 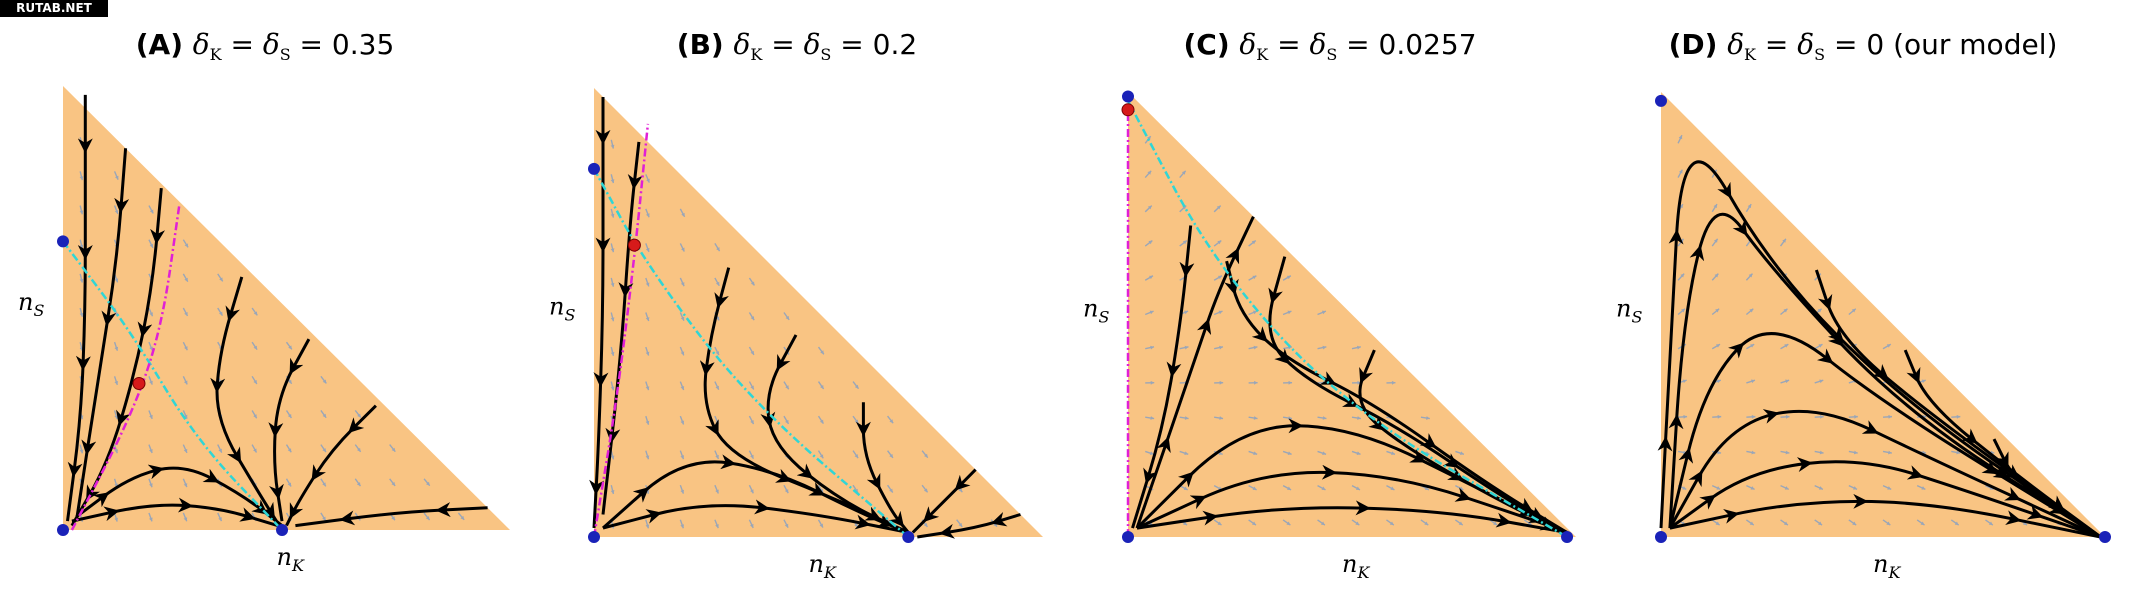 What do you see at coordinates (125, 368) in the screenshot?
I see `separatrix` at bounding box center [125, 368].